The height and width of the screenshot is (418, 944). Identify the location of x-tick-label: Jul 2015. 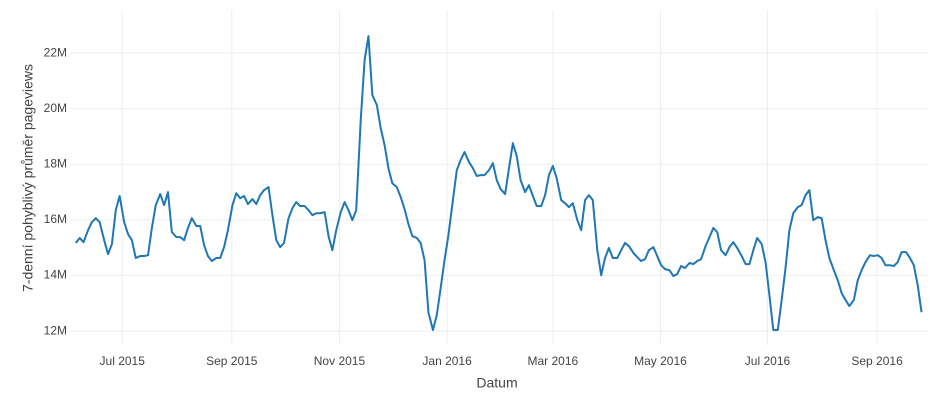
(123, 361).